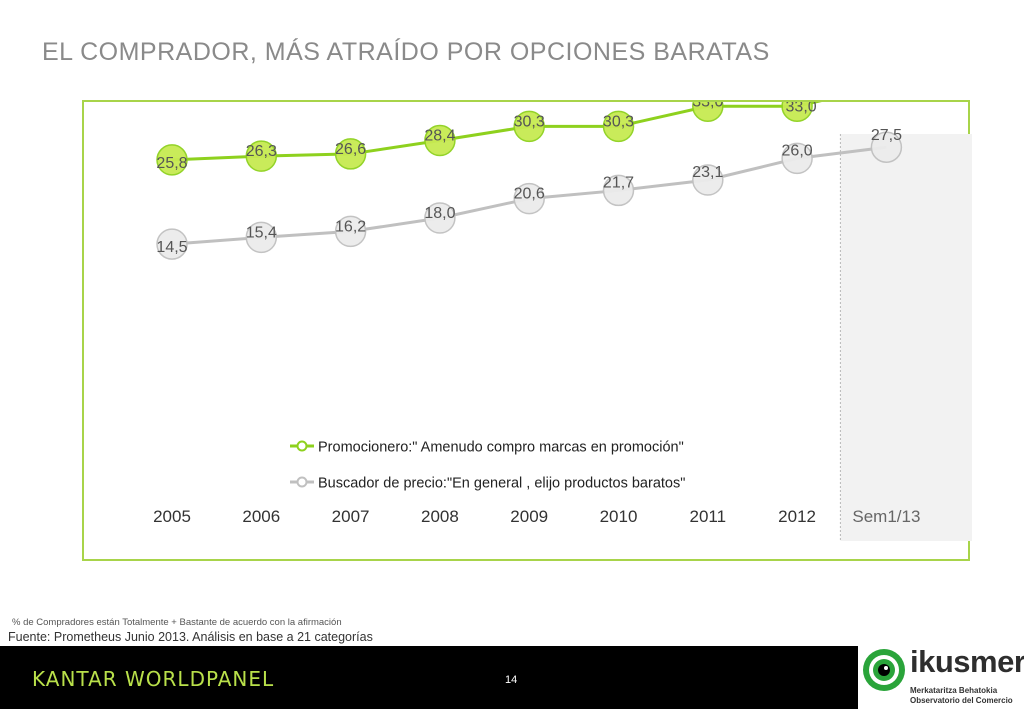 The image size is (1024, 709). I want to click on data-label: 20,6, so click(529, 194).